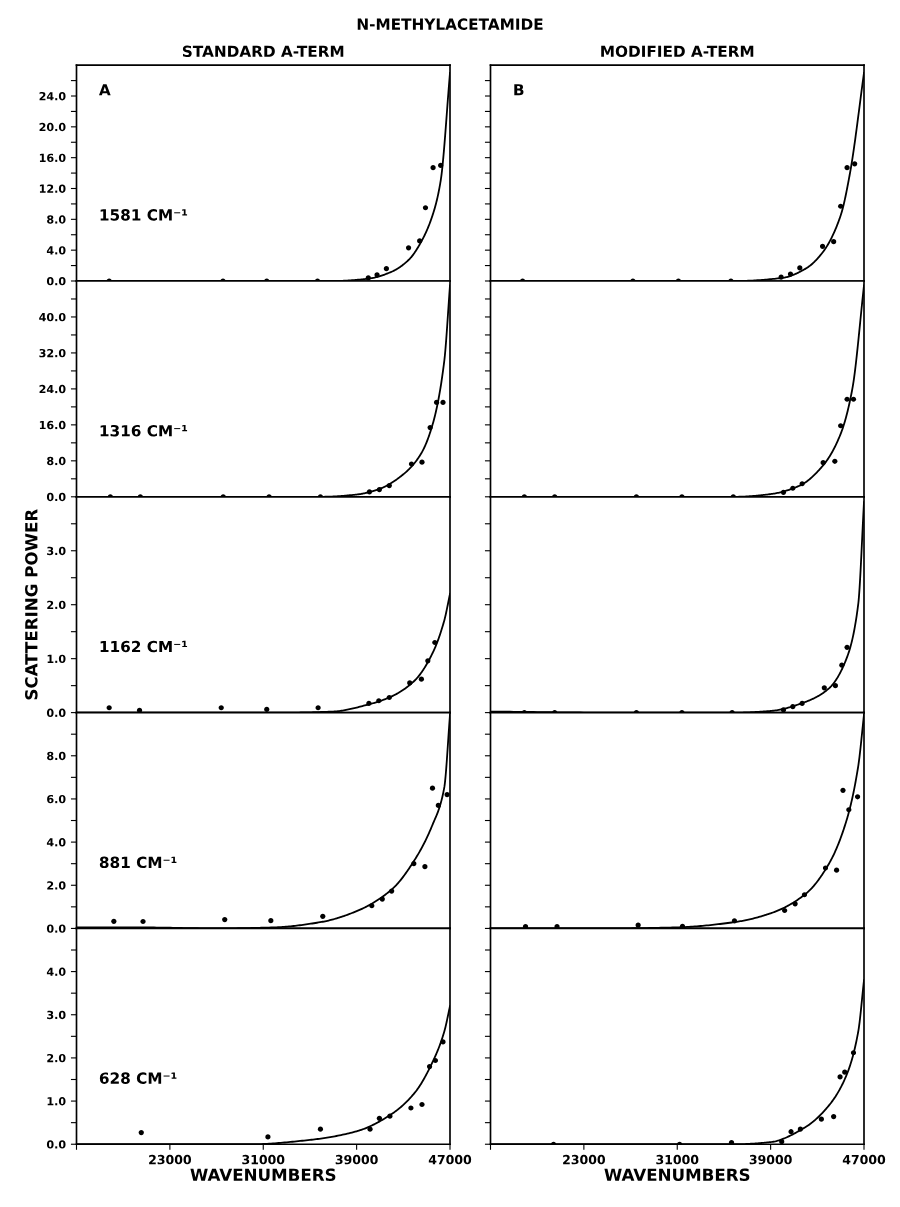 The image size is (900, 1207). I want to click on annotation: A, so click(104, 90).